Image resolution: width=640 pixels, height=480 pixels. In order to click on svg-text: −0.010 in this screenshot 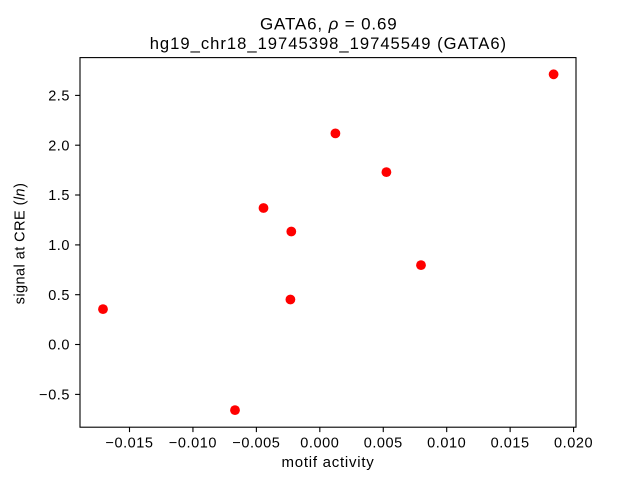, I will do `click(193, 443)`.